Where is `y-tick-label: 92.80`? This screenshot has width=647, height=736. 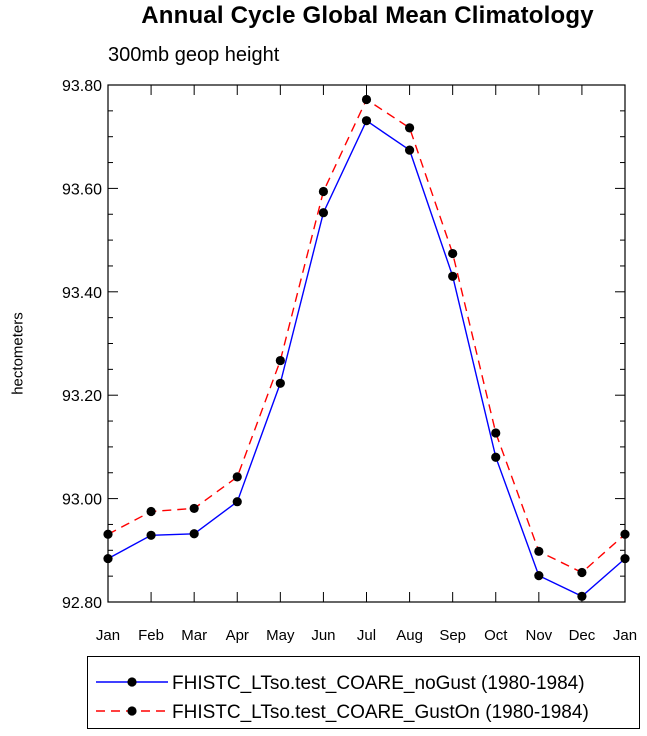
y-tick-label: 92.80 is located at coordinates (82, 603).